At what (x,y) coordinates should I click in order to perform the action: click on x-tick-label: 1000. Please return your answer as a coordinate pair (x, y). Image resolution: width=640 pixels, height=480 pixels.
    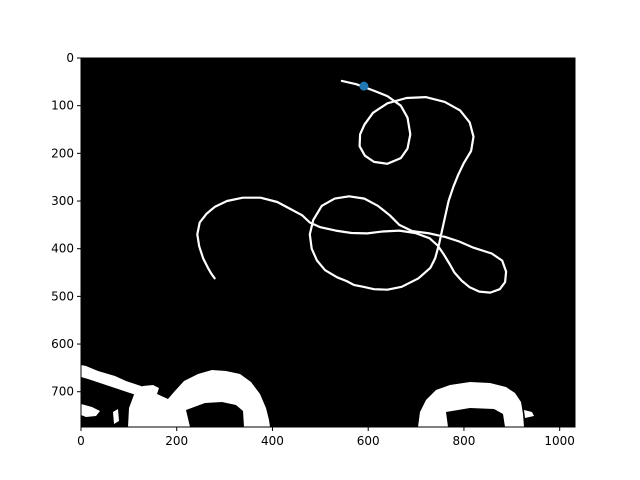
    Looking at the image, I should click on (559, 441).